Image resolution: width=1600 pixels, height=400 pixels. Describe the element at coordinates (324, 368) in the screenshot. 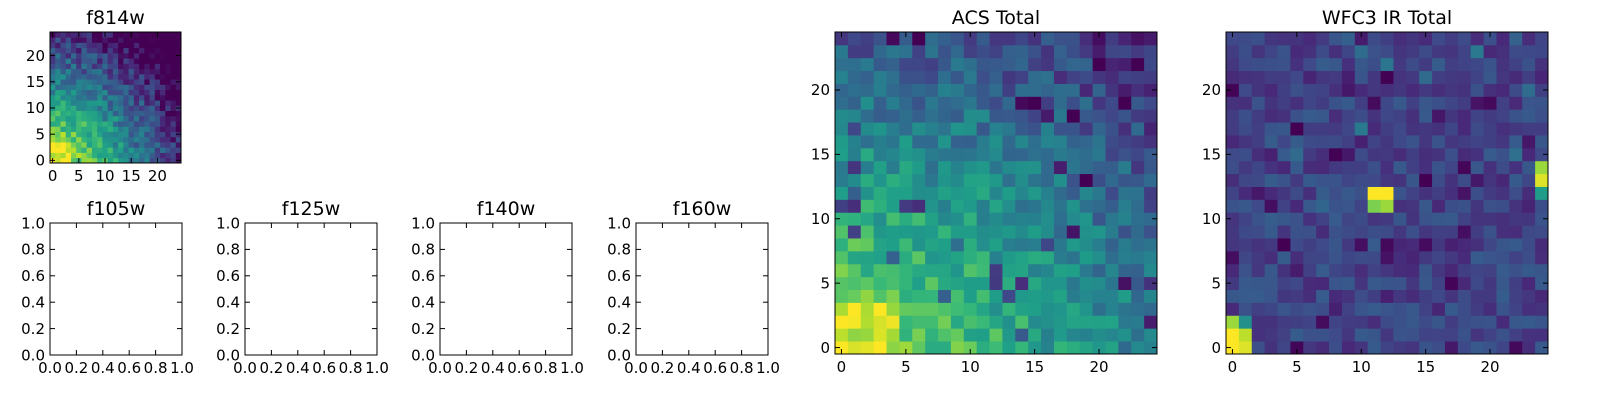

I see `x-tick-label: 0.6` at that location.